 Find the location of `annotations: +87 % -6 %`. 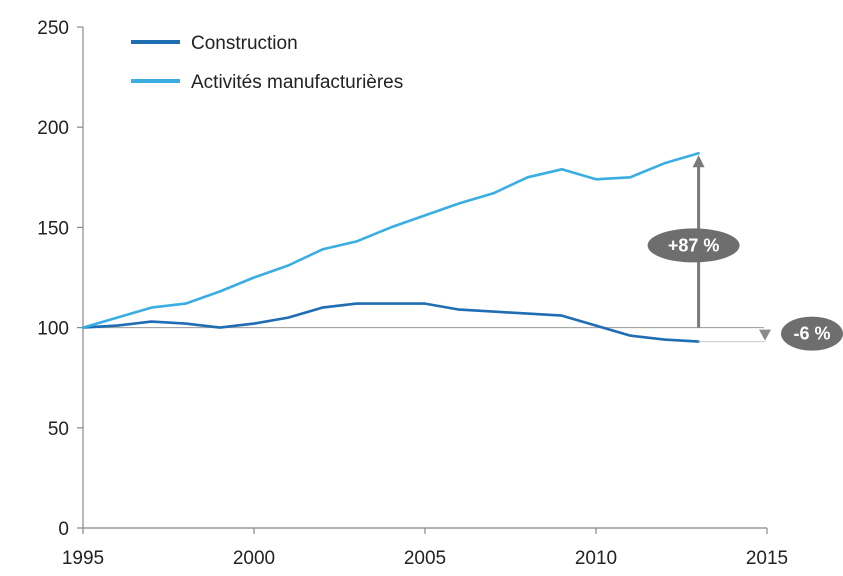

annotations: +87 % -6 % is located at coordinates (745, 253).